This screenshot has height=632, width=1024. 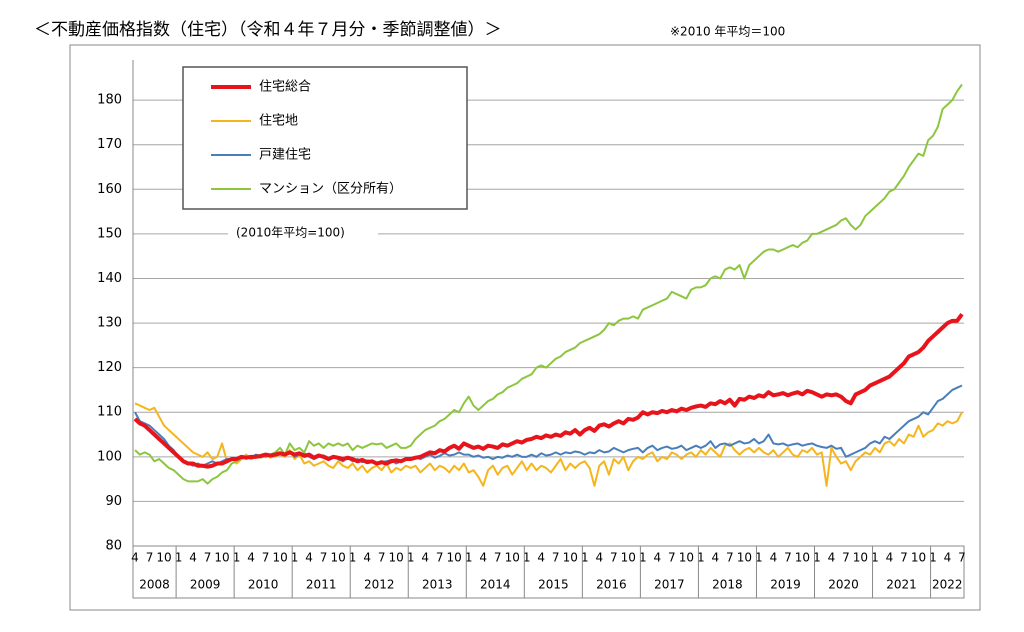 I want to click on y-tick-label: 160, so click(x=109, y=189).